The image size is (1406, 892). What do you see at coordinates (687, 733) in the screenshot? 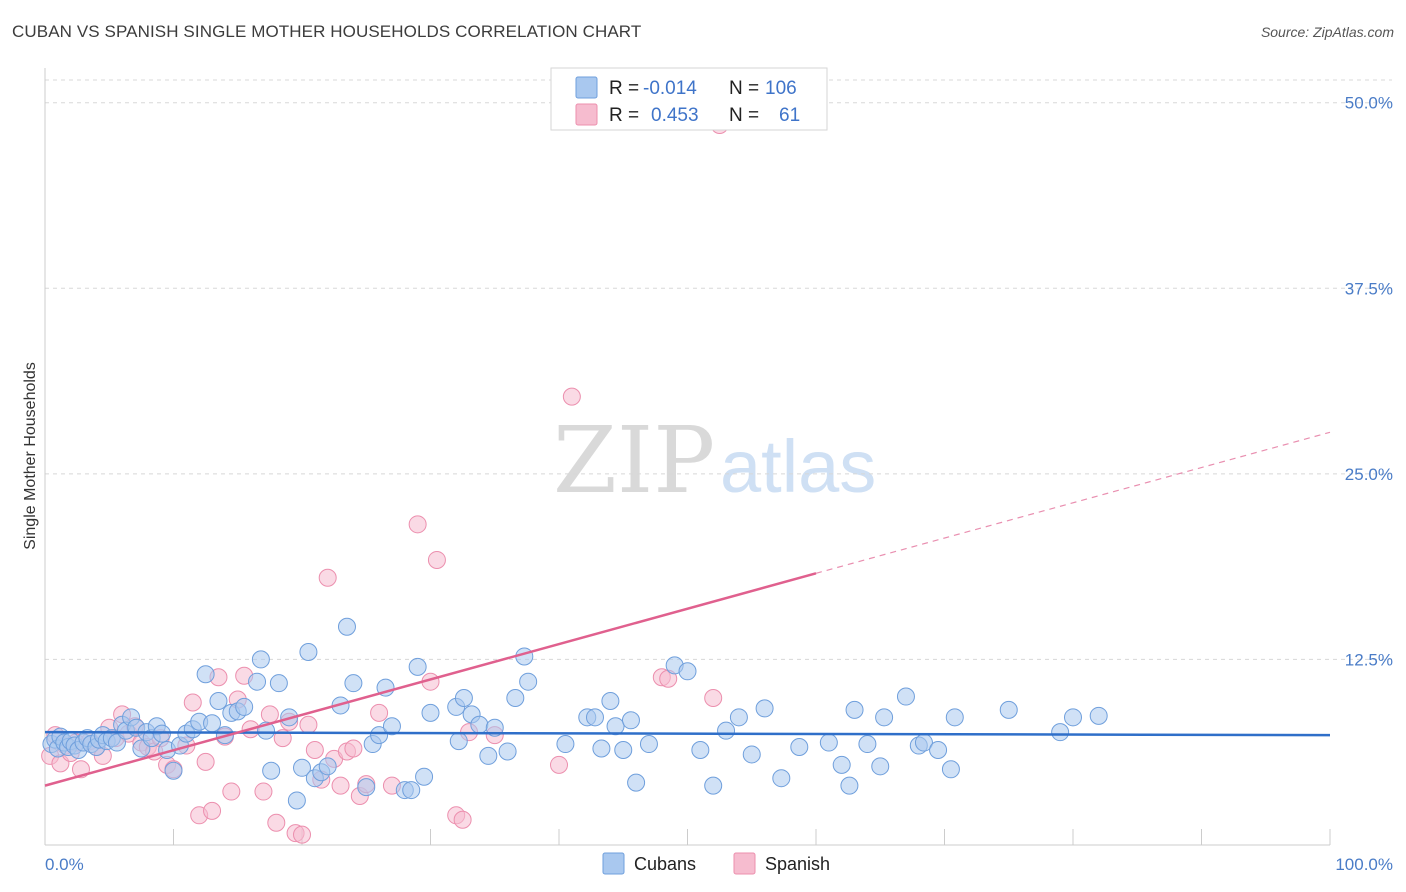
I see `cubans-trend-line` at bounding box center [687, 733].